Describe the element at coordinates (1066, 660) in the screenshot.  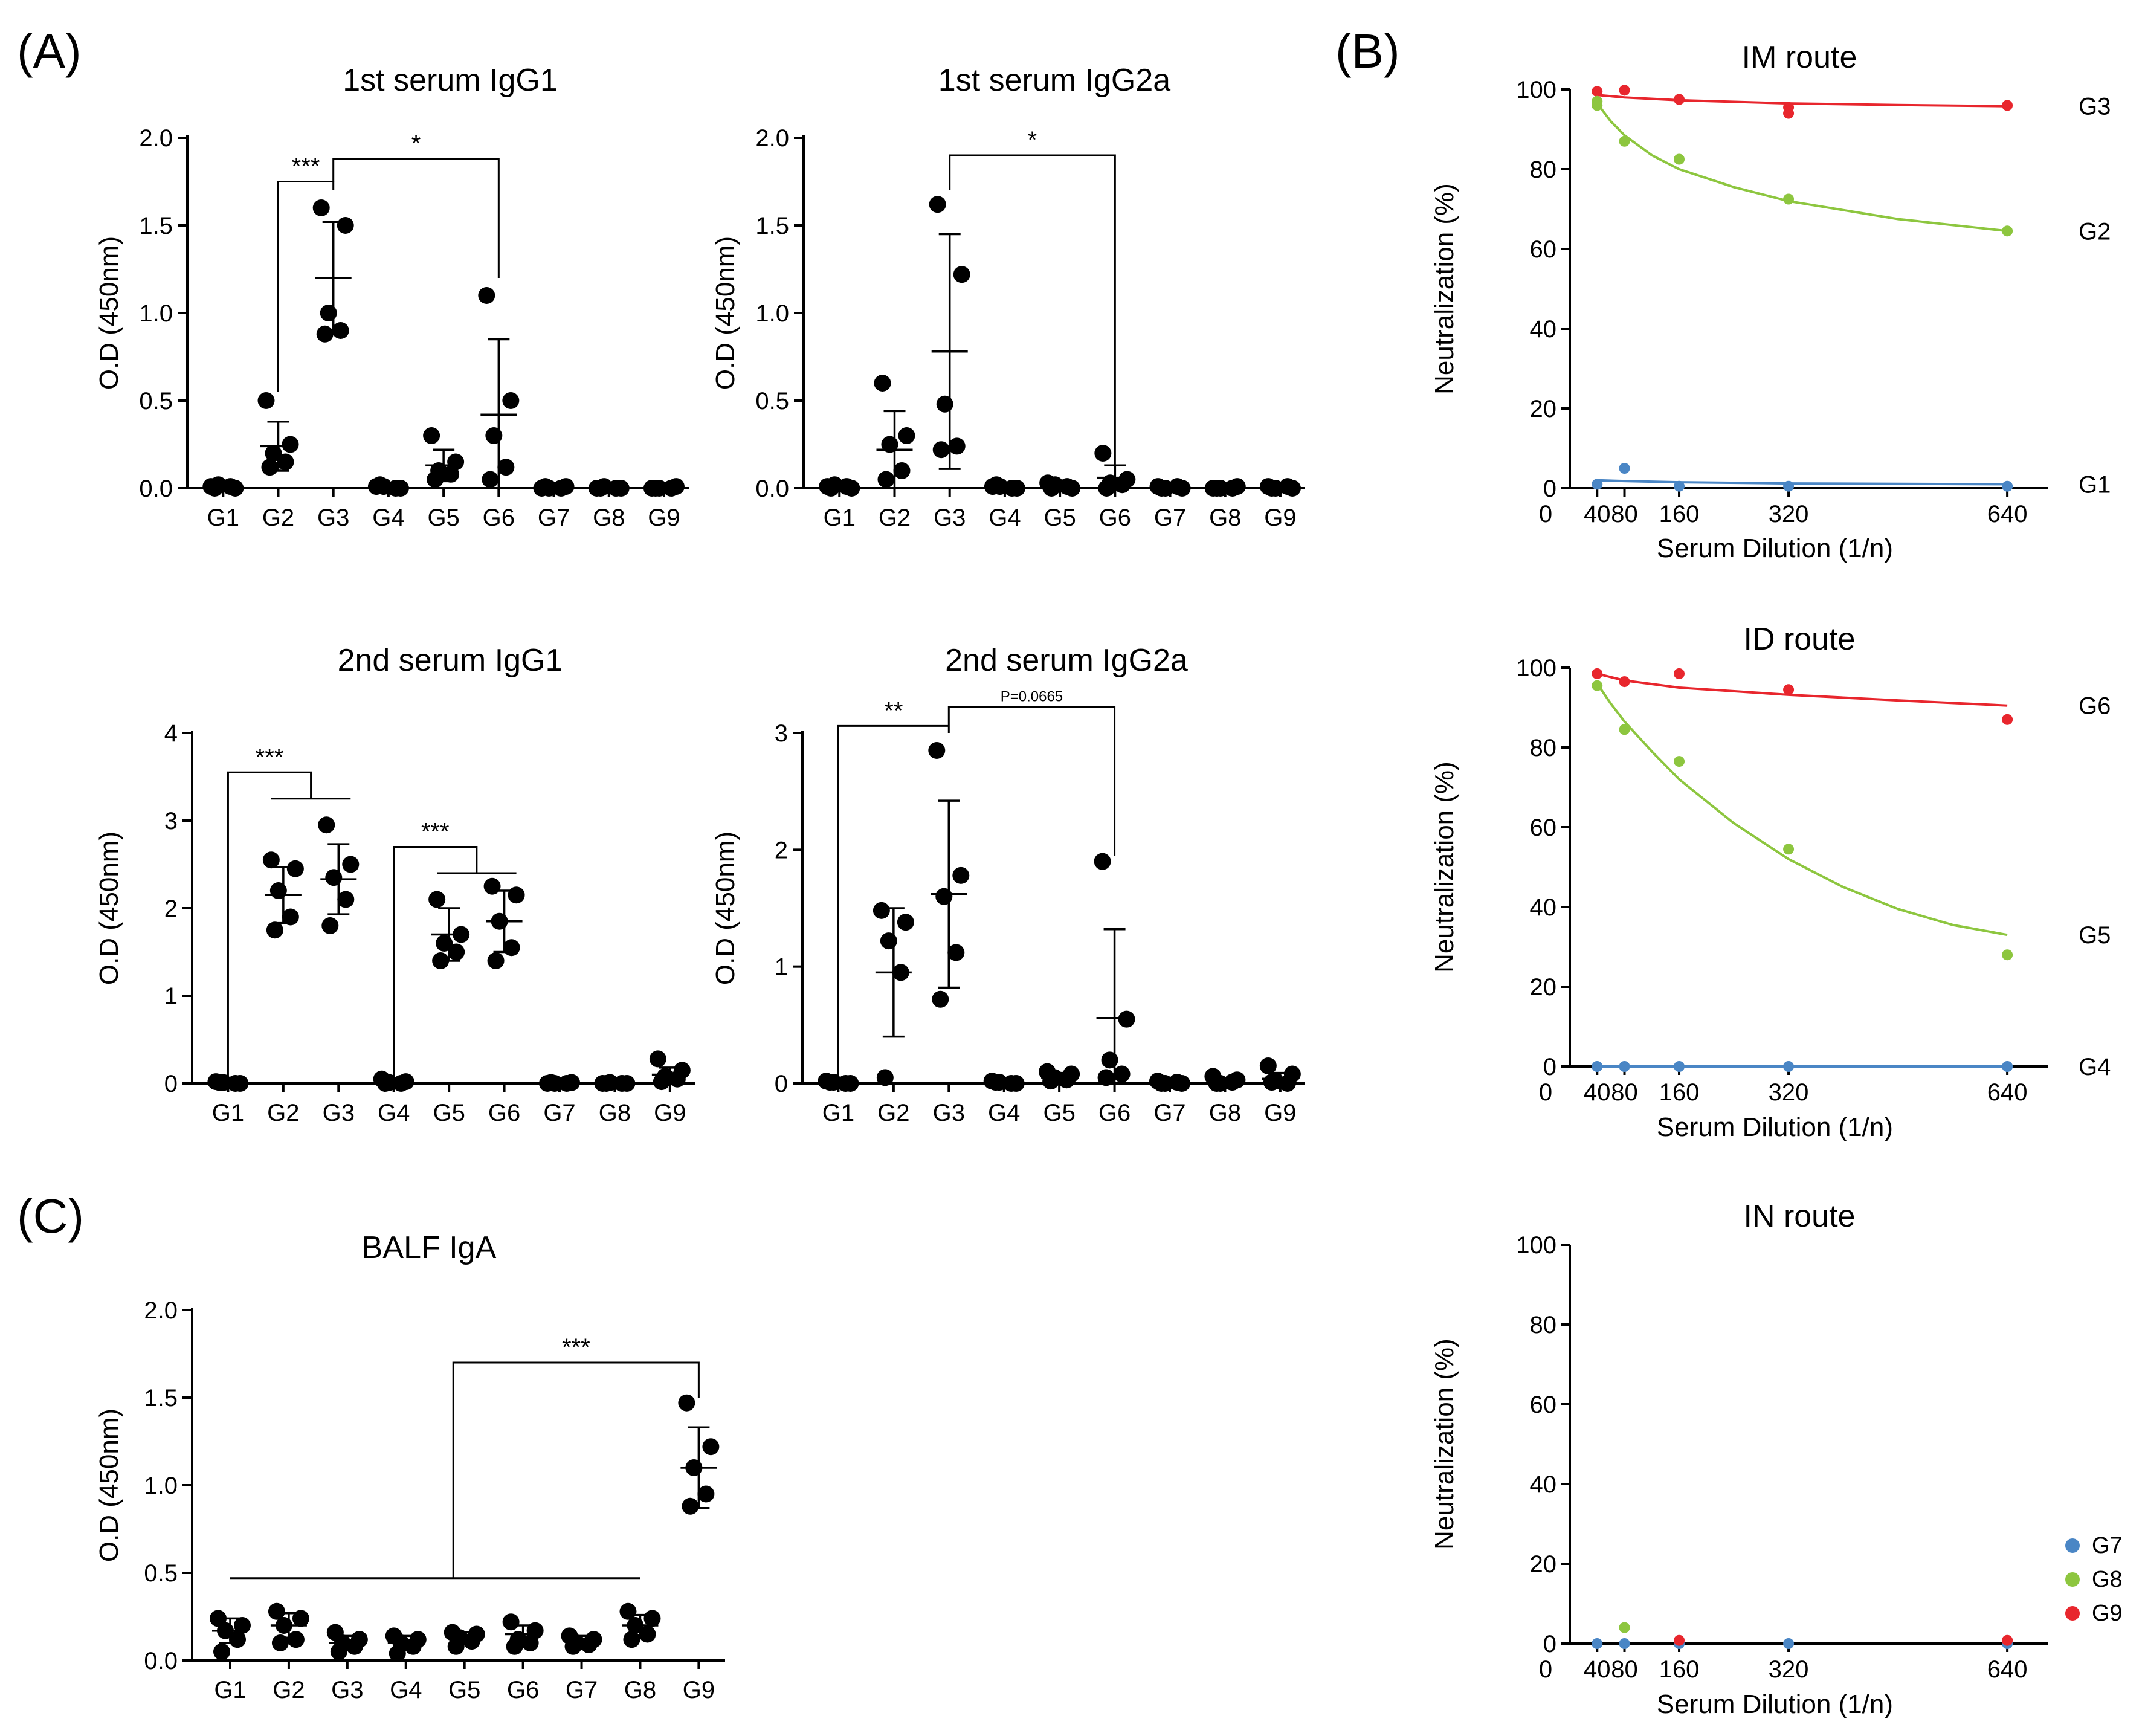
I see `chart-title: 2nd serum IgG2a` at that location.